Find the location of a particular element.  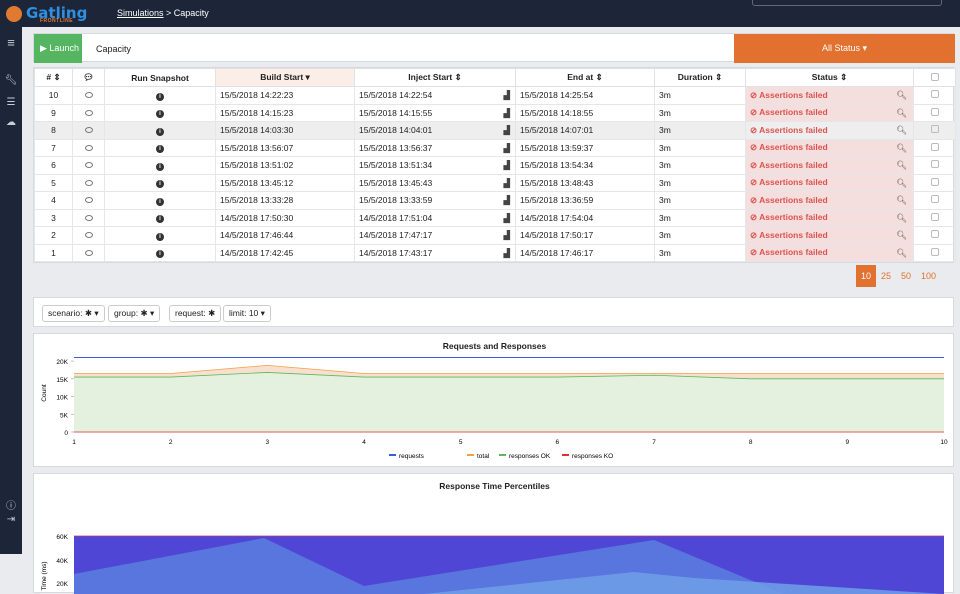

col-header-select-all is located at coordinates (934, 77).